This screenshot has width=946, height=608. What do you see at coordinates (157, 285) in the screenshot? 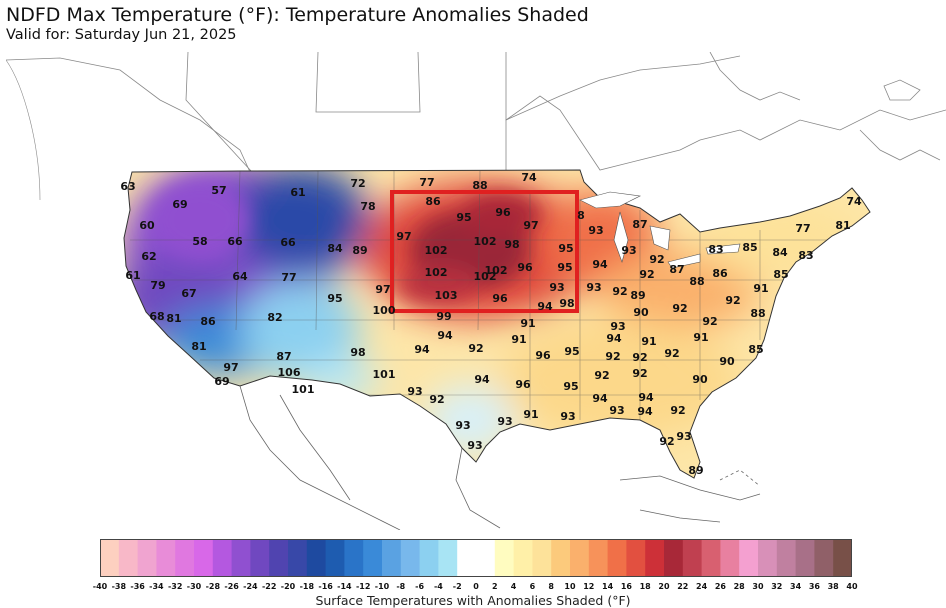
I see `city-max-temp: 79` at bounding box center [157, 285].